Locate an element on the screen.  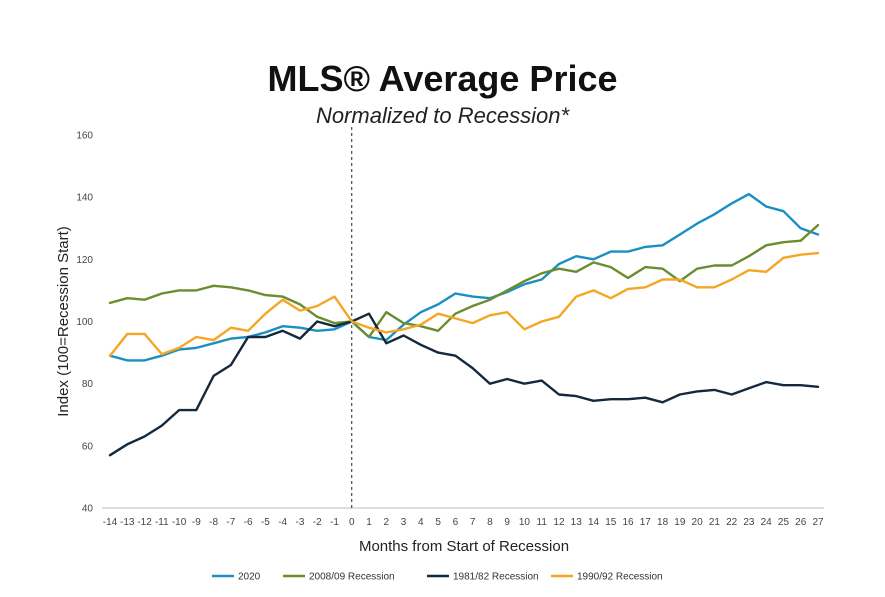
legend-label-3: 1990/92 Recession is located at coordinates (620, 577).